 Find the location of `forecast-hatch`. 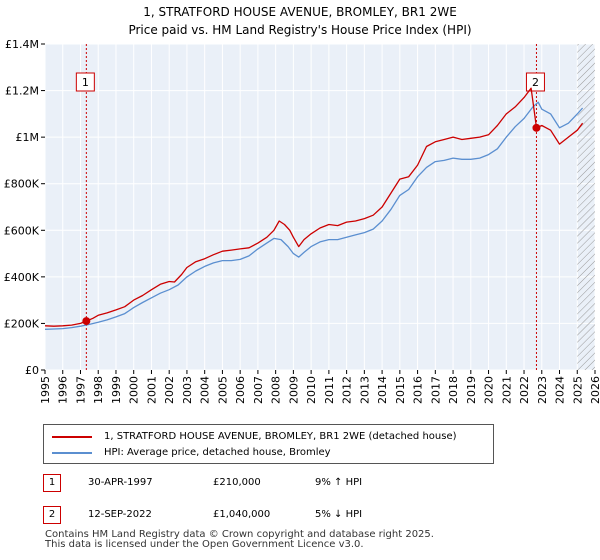

forecast-hatch is located at coordinates (586, 207).